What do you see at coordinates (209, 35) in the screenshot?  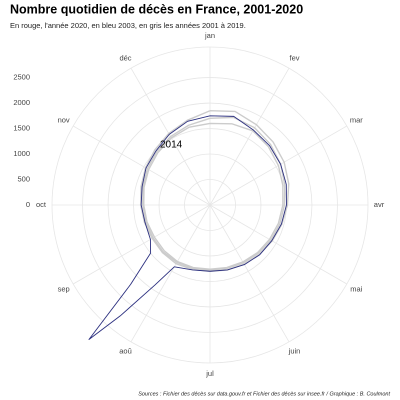 I see `x-tick-label: jan` at bounding box center [209, 35].